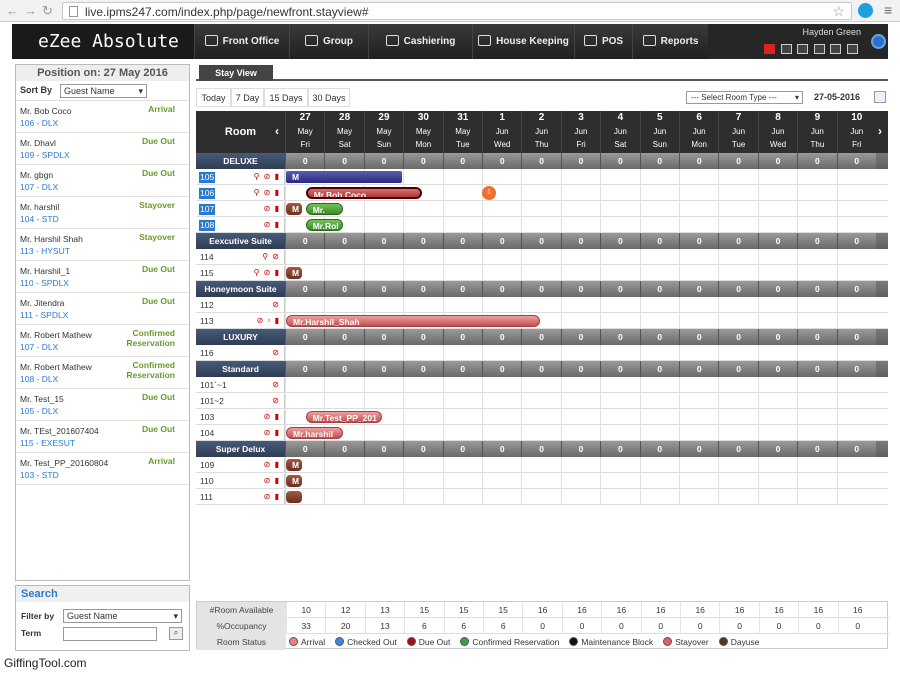 This screenshot has height=673, width=900. I want to click on guest-item: Mr. Bob Coco 106 - DLX Arrival, so click(102, 117).